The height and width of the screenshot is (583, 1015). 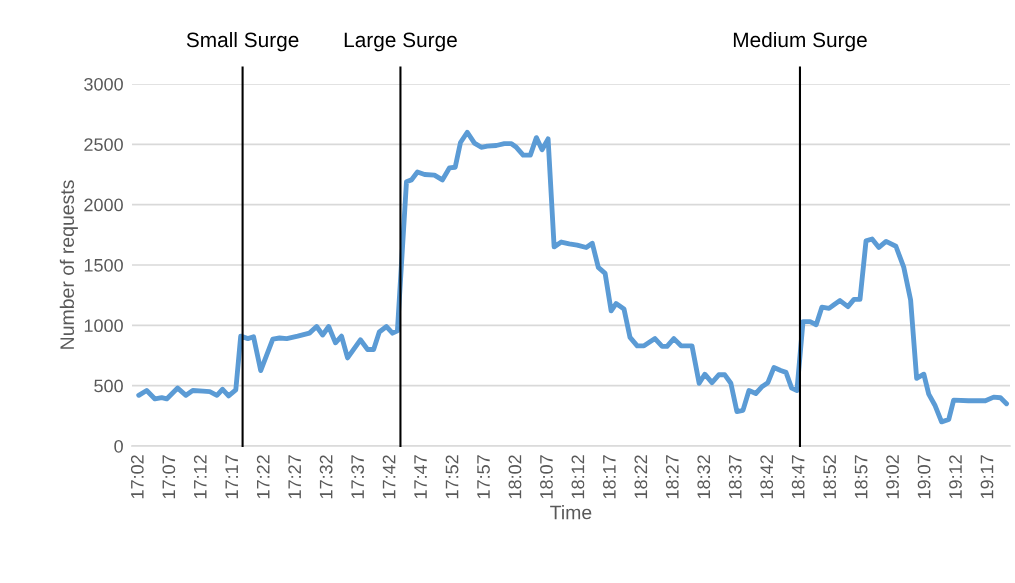 What do you see at coordinates (420, 477) in the screenshot?
I see `x-tick-label: 17:47` at bounding box center [420, 477].